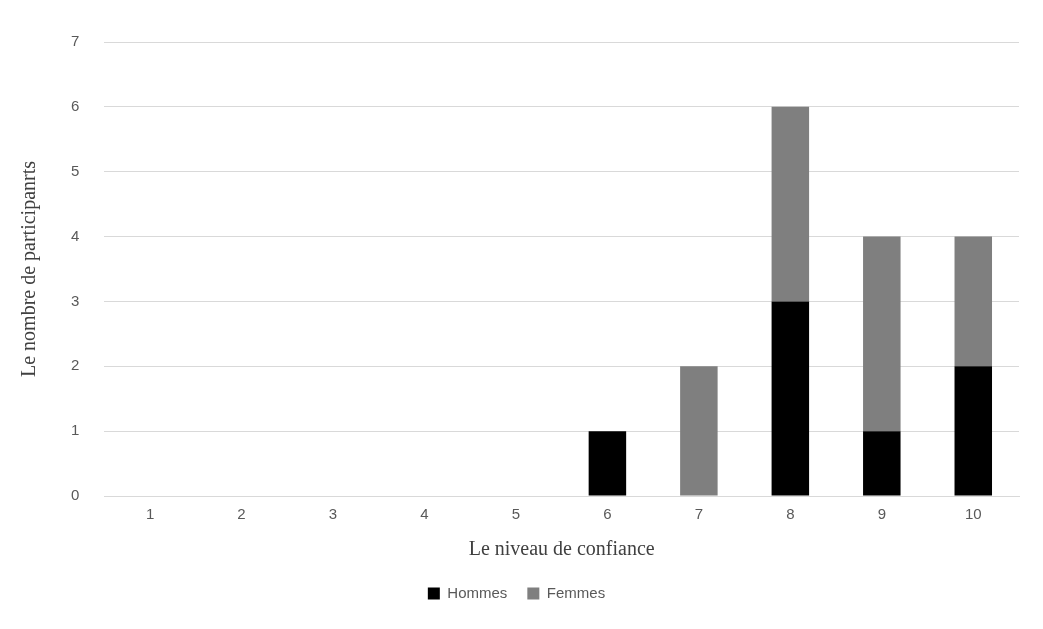 This screenshot has height=629, width=1043. What do you see at coordinates (790, 514) in the screenshot?
I see `x-tick-label: 8` at bounding box center [790, 514].